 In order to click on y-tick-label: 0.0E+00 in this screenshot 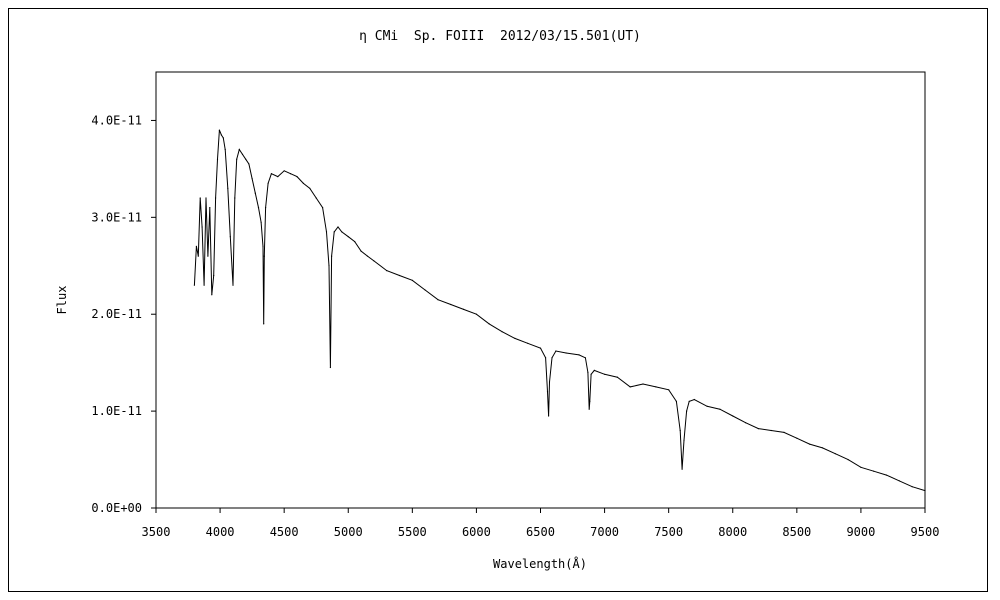, I will do `click(116, 508)`.